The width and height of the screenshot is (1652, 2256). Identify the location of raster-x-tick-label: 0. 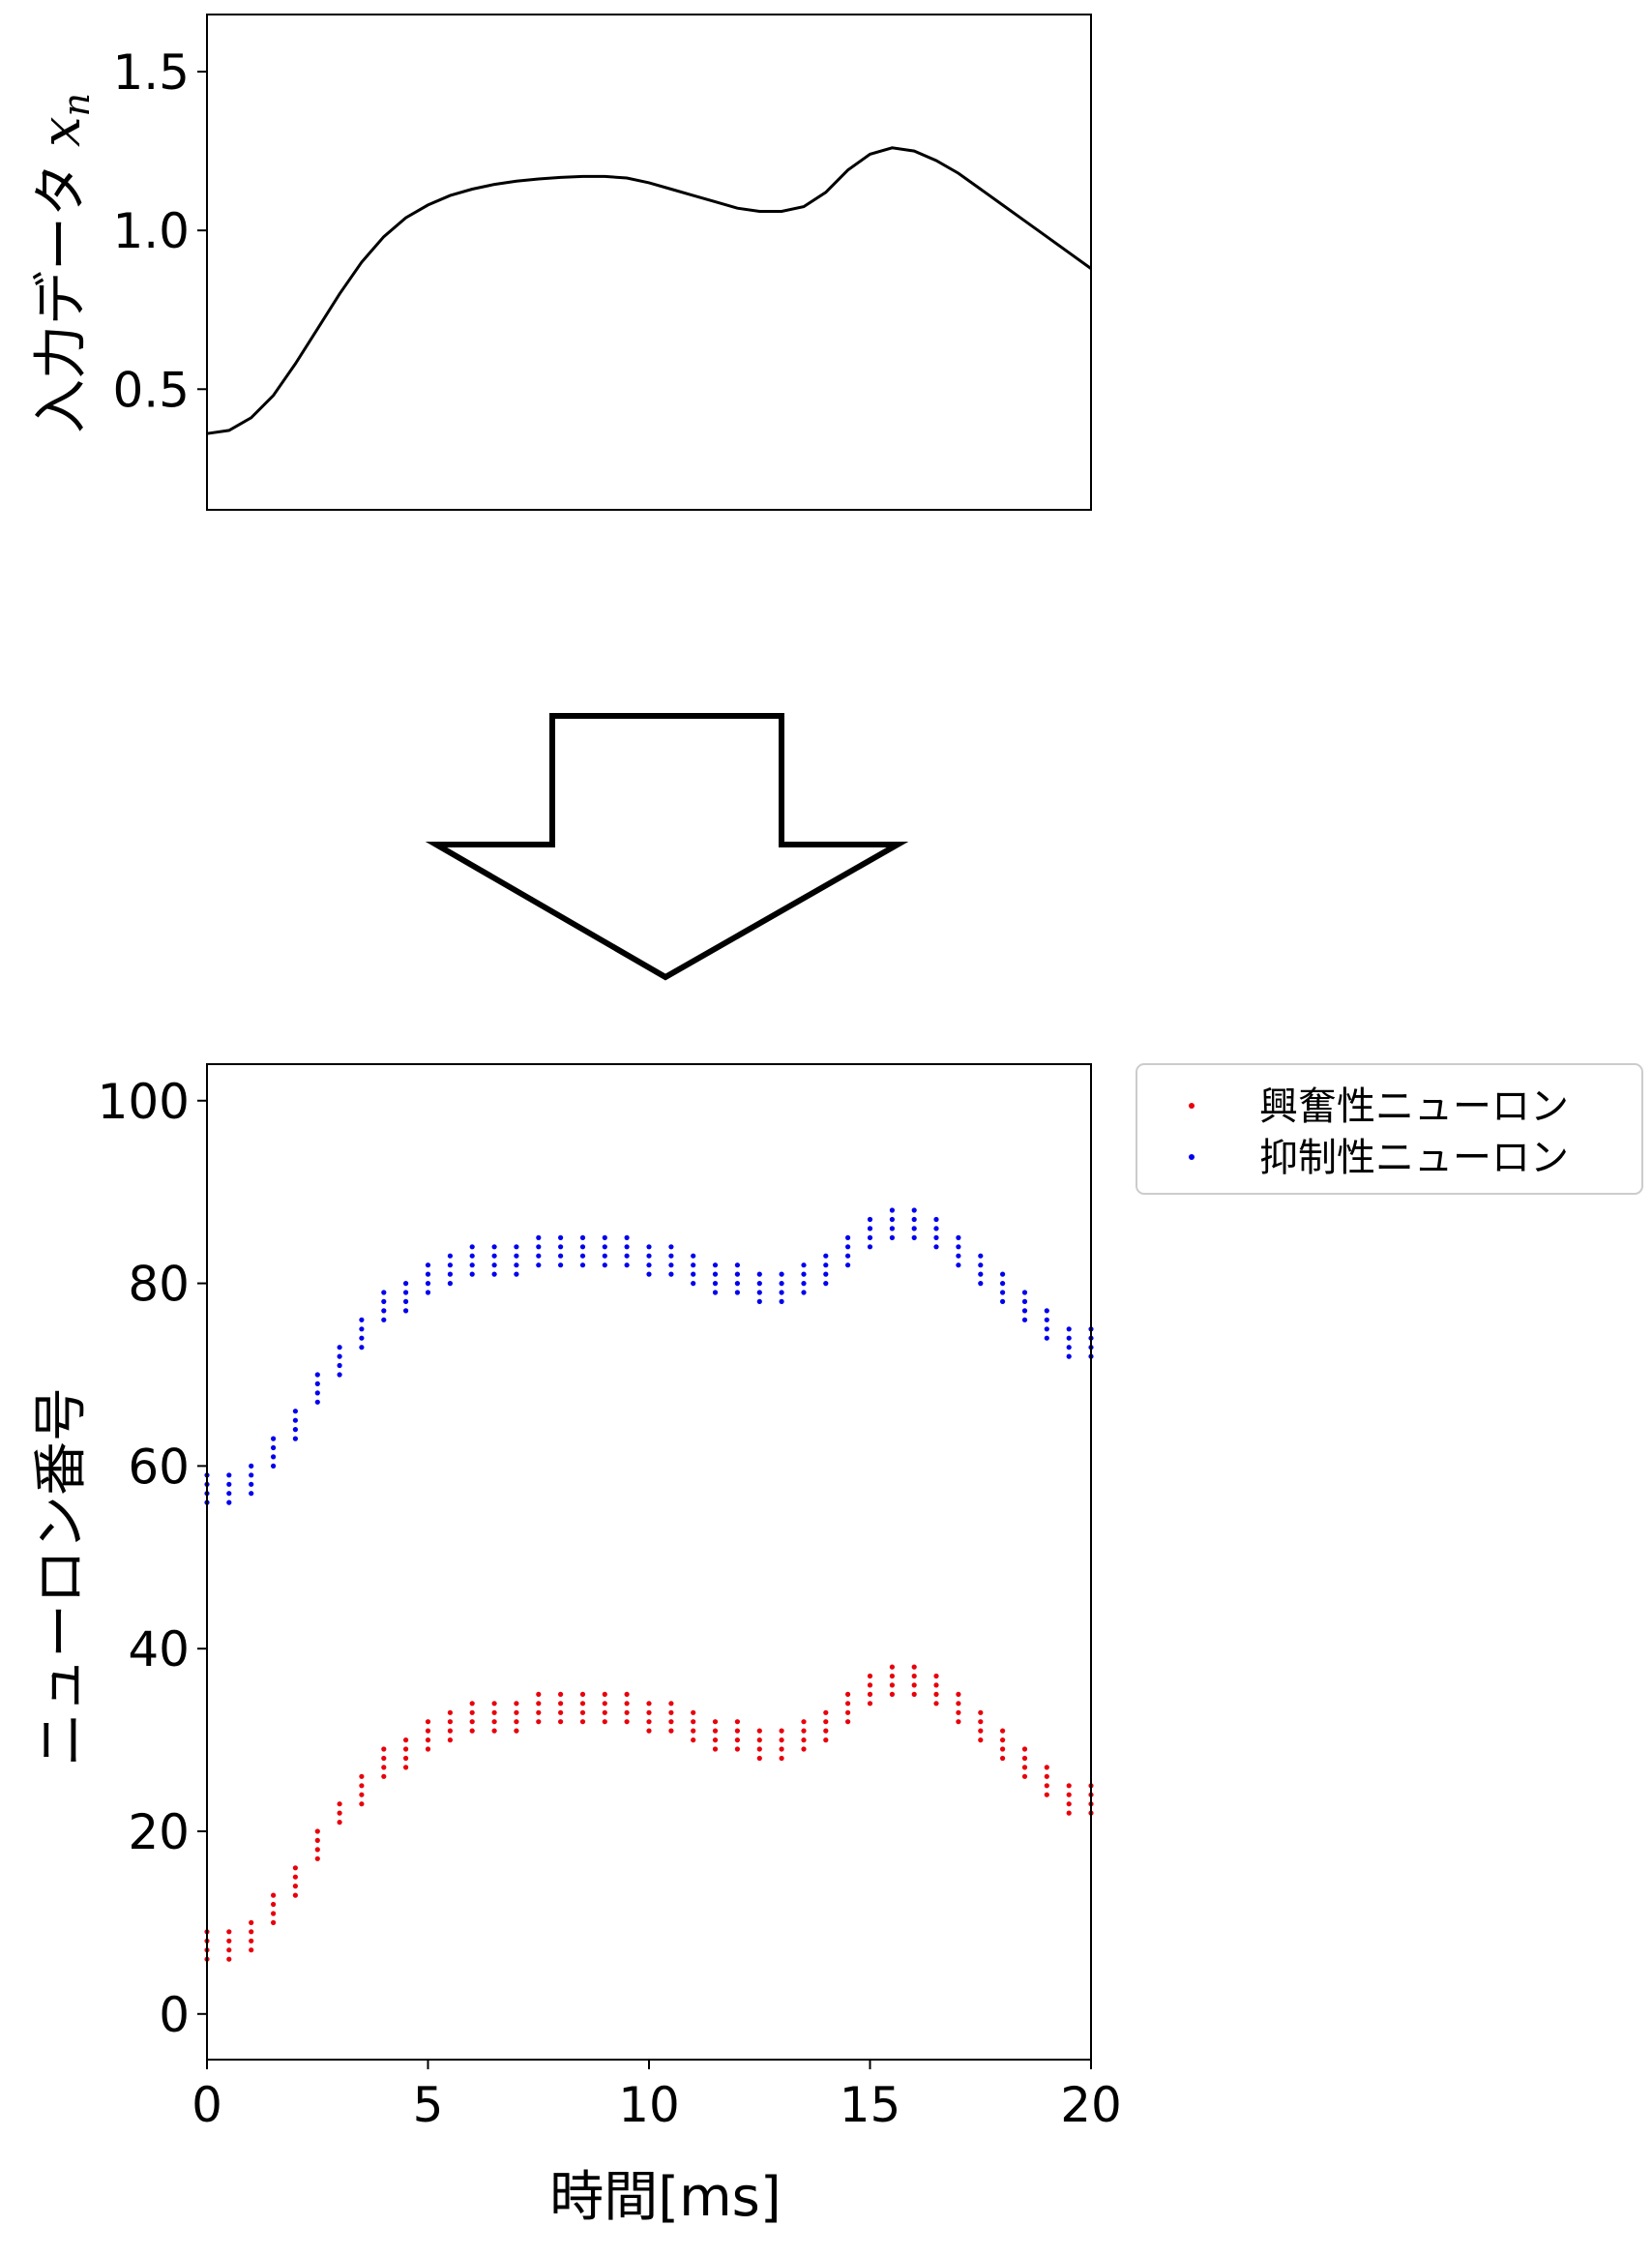
(207, 2105).